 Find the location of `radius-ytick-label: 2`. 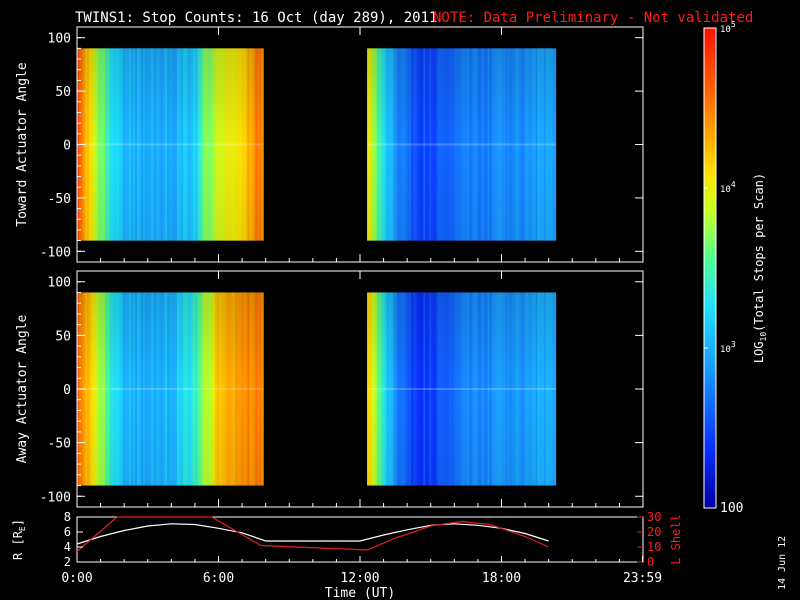

radius-ytick-label: 2 is located at coordinates (67, 562).